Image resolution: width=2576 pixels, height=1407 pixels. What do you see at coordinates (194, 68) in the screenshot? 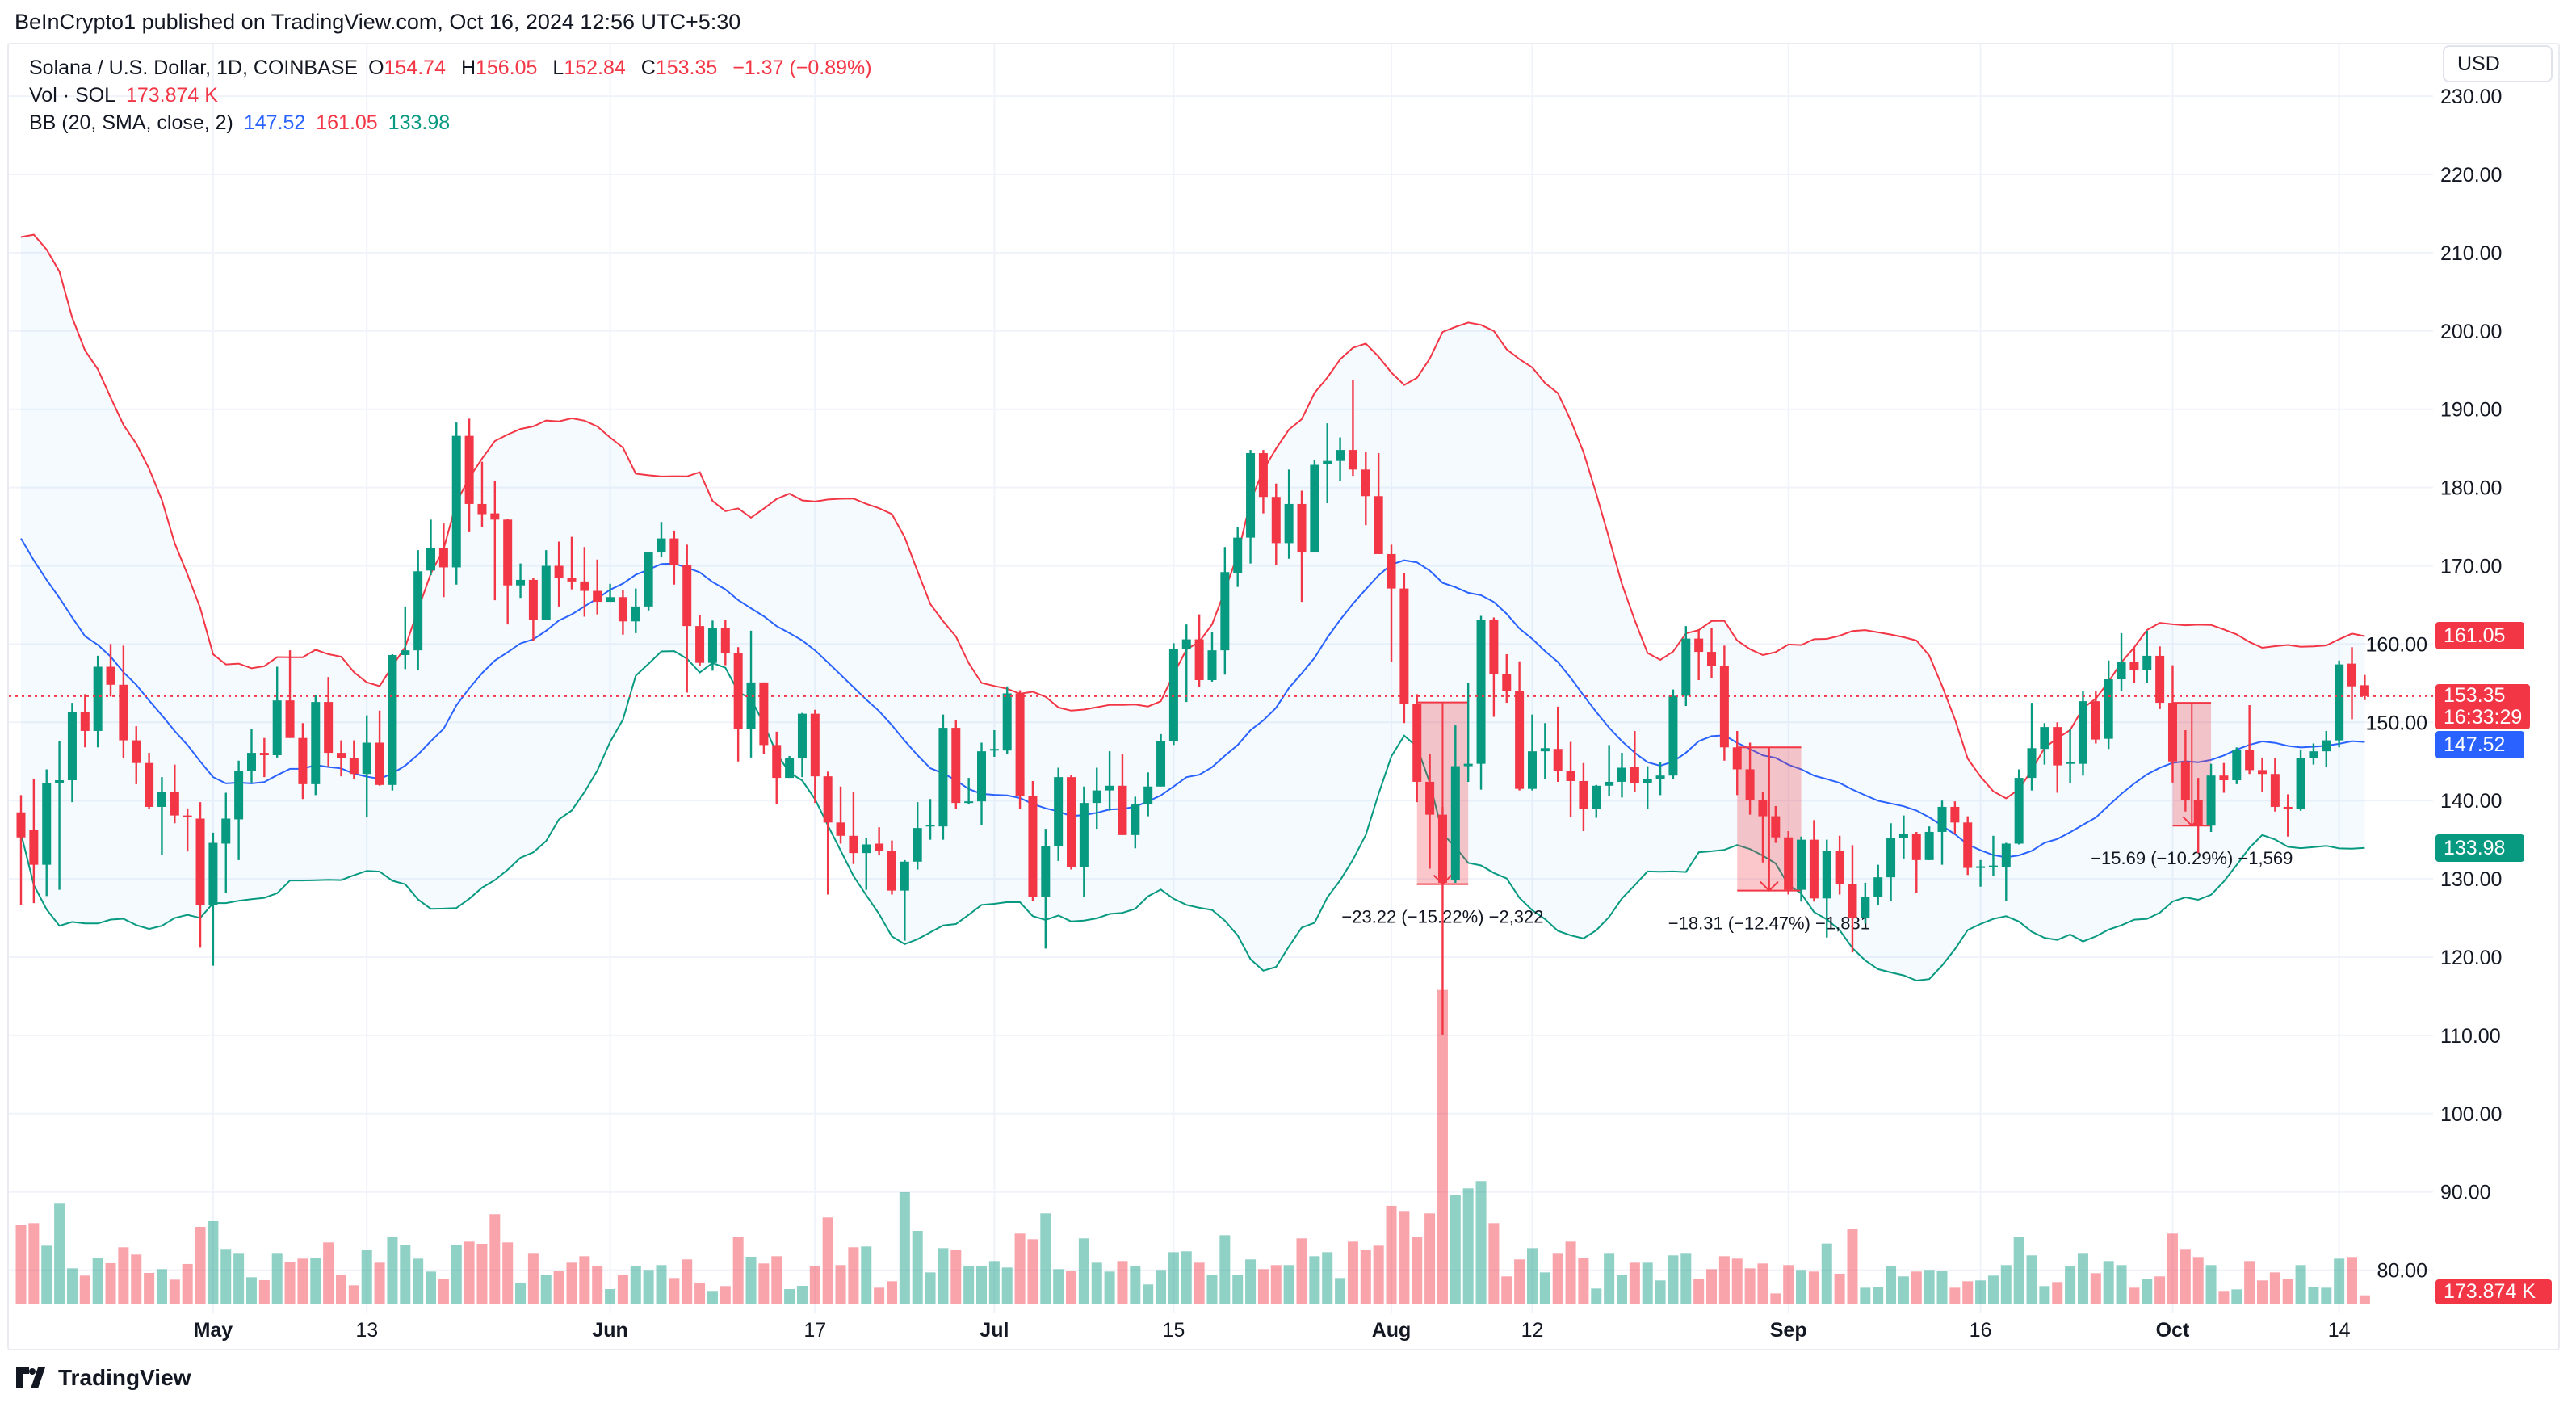
I see `symbol-name: Solana / U.S. Dollar, 1D, COINBASE` at bounding box center [194, 68].